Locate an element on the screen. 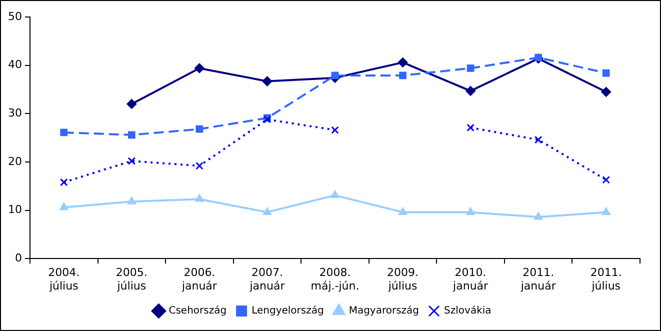 This screenshot has width=661, height=331. x-tick-label: 2010. január is located at coordinates (470, 279).